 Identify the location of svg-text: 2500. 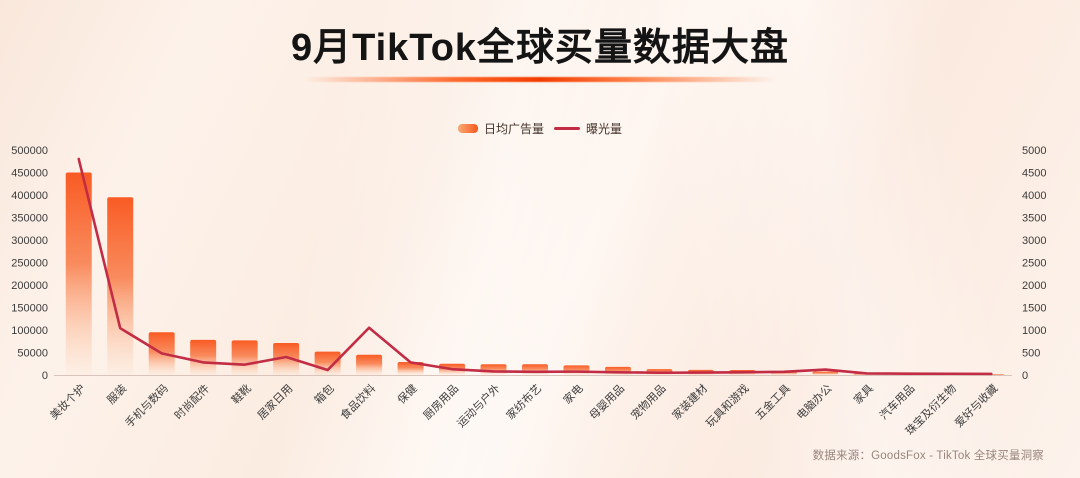
(1034, 264).